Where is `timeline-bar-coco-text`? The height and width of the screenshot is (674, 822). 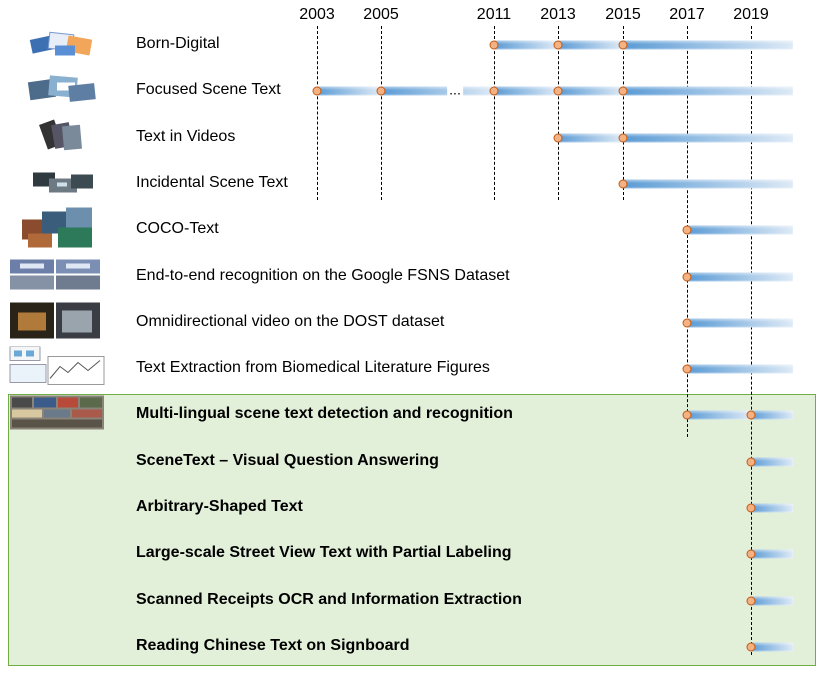
timeline-bar-coco-text is located at coordinates (740, 230).